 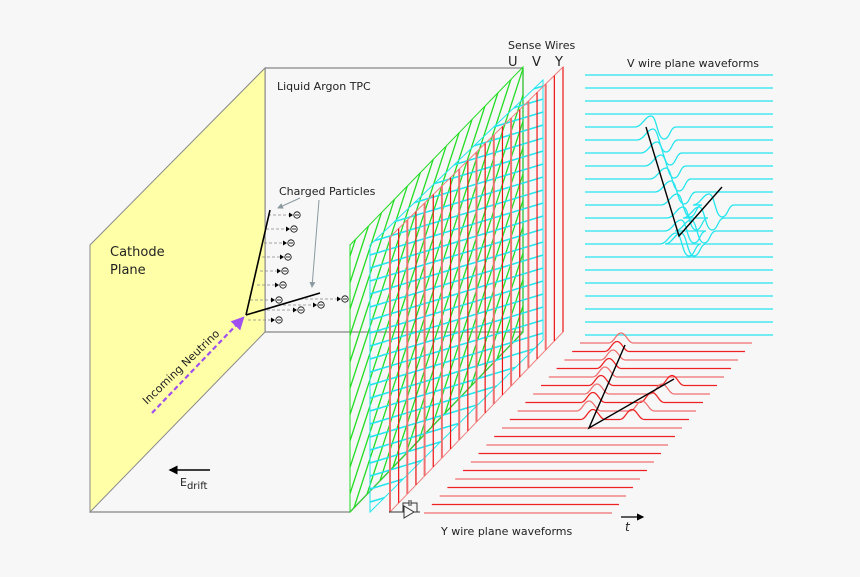 I want to click on charged-particles-label: Charged Particles, so click(x=327, y=191).